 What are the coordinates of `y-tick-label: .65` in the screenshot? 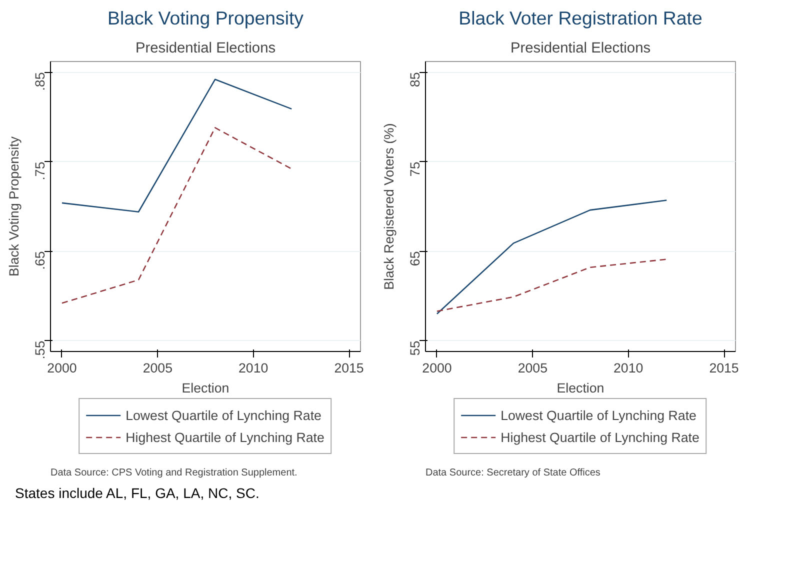 It's located at (40, 260).